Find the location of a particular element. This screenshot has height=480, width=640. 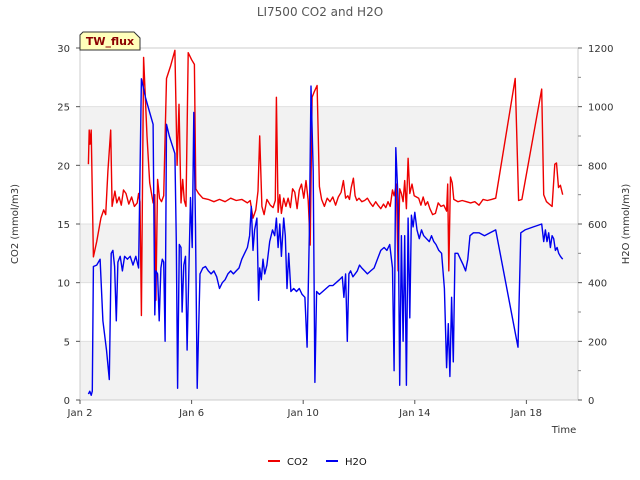

legend-item-co2: CO2 is located at coordinates (288, 462).